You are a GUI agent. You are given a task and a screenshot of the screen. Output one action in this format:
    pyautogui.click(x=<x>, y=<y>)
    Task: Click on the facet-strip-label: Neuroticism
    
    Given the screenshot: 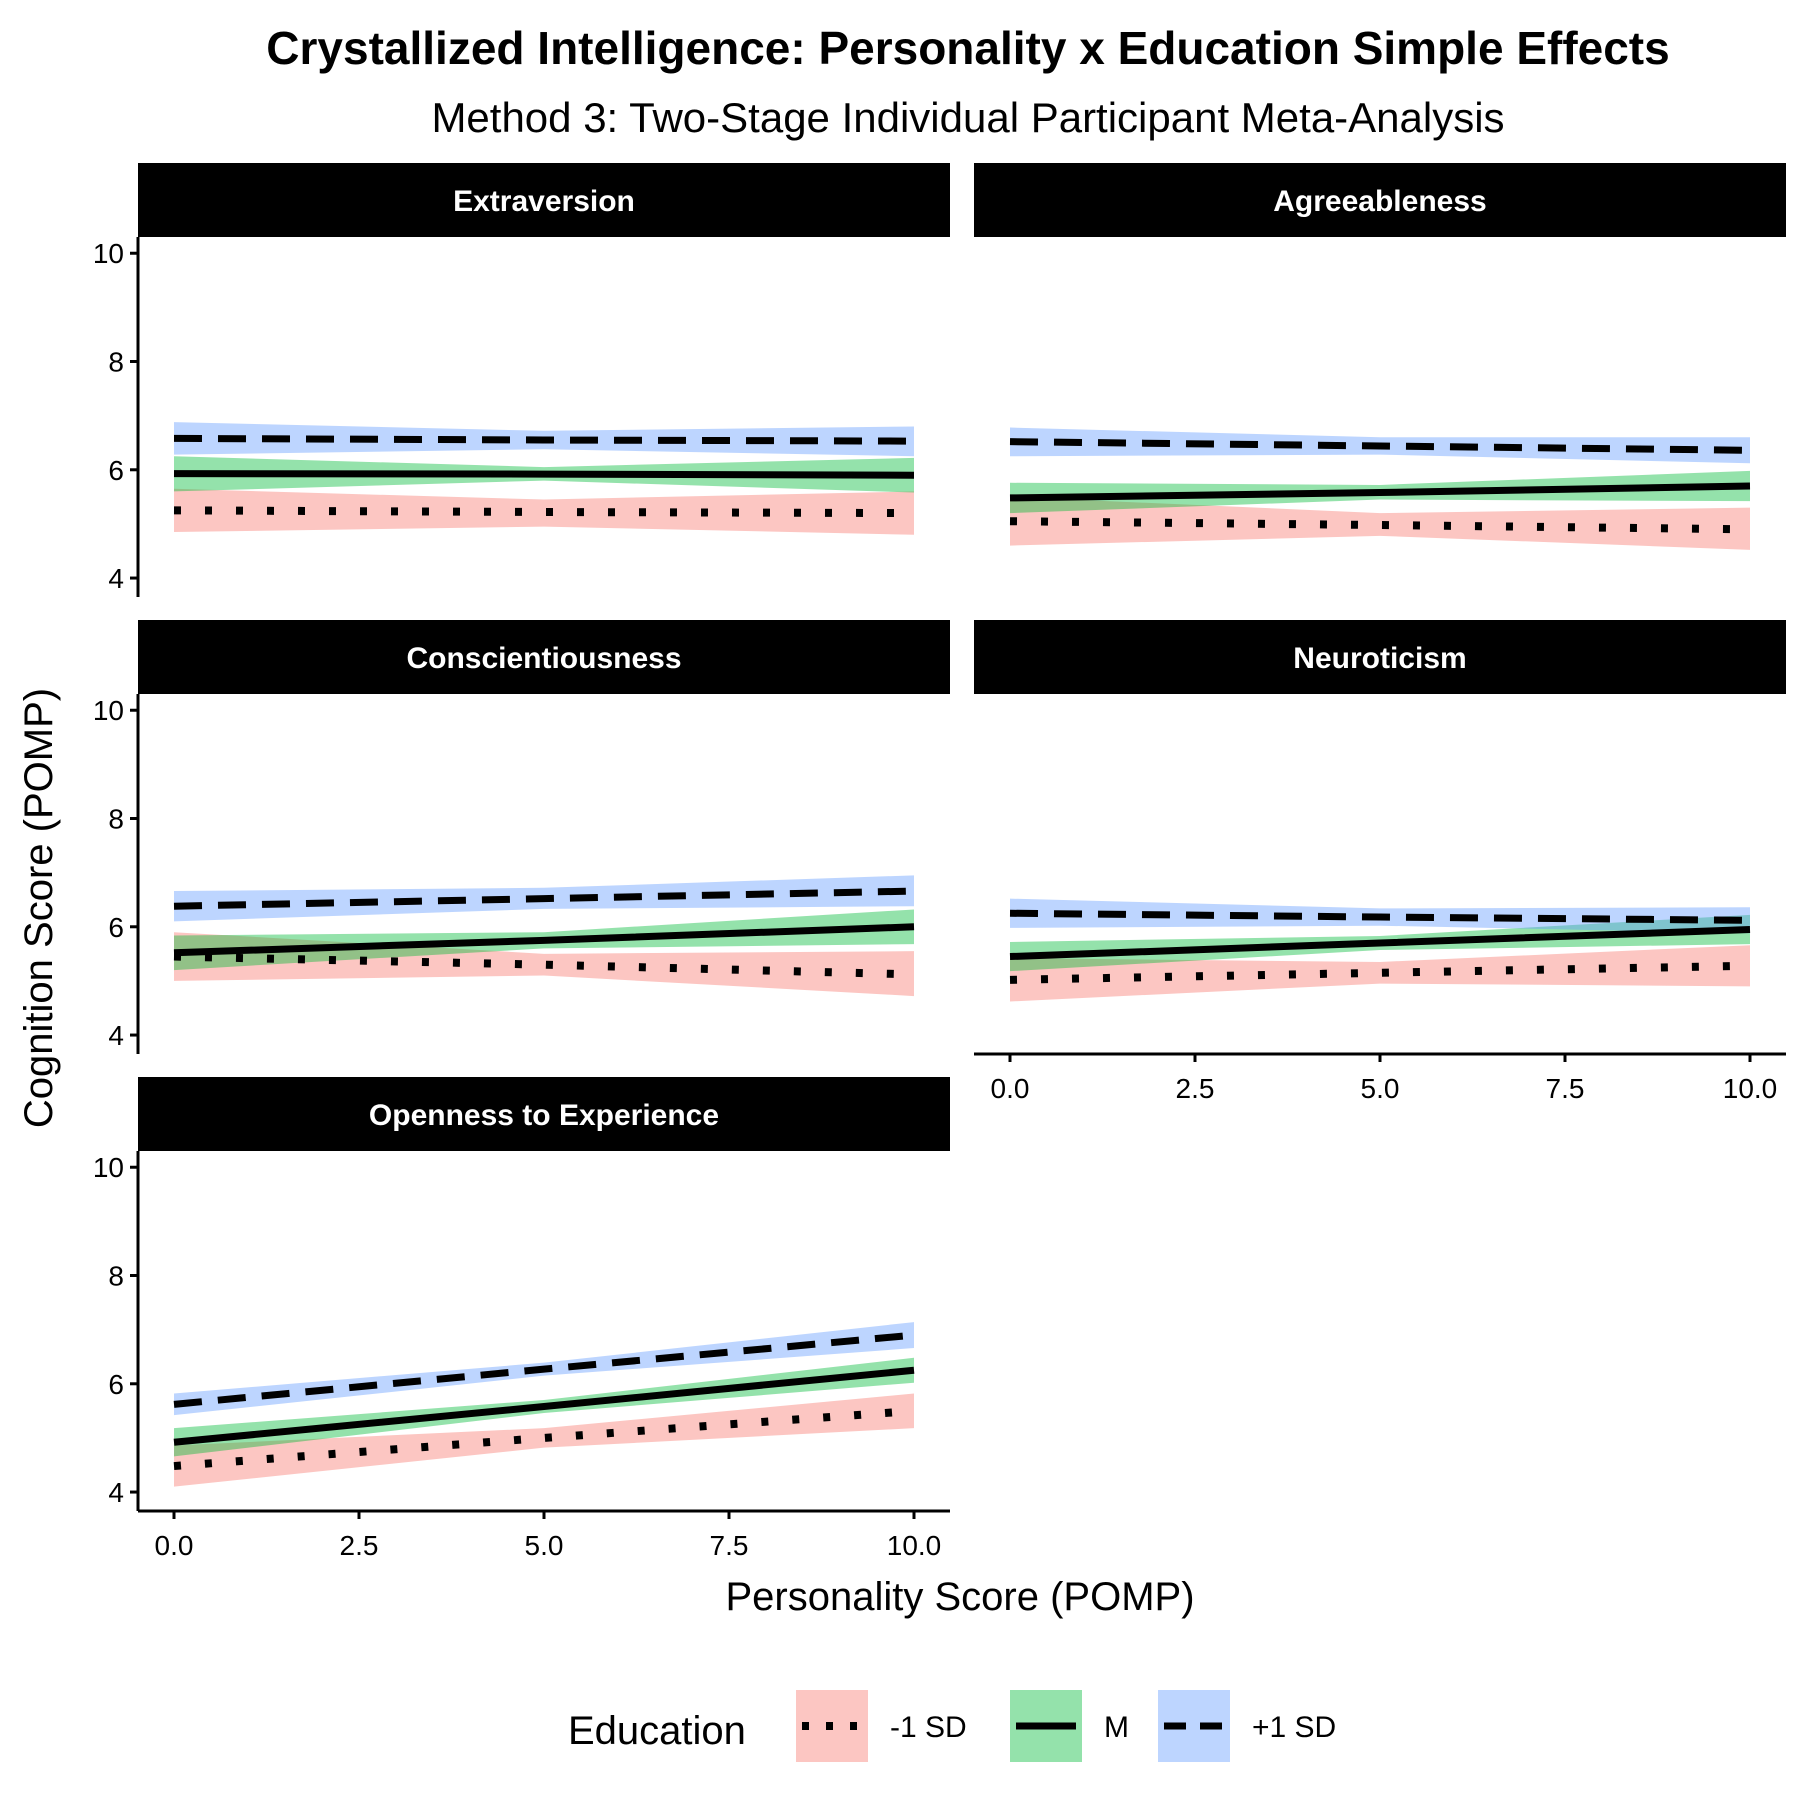 What is the action you would take?
    pyautogui.click(x=1379, y=658)
    